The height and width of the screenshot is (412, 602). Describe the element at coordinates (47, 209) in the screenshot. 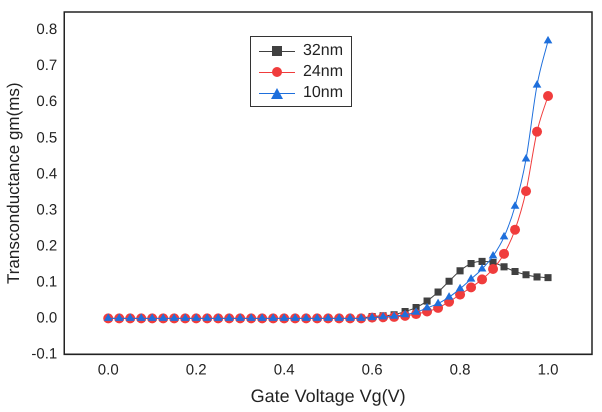

I see `y-tick-label: 0.3` at that location.